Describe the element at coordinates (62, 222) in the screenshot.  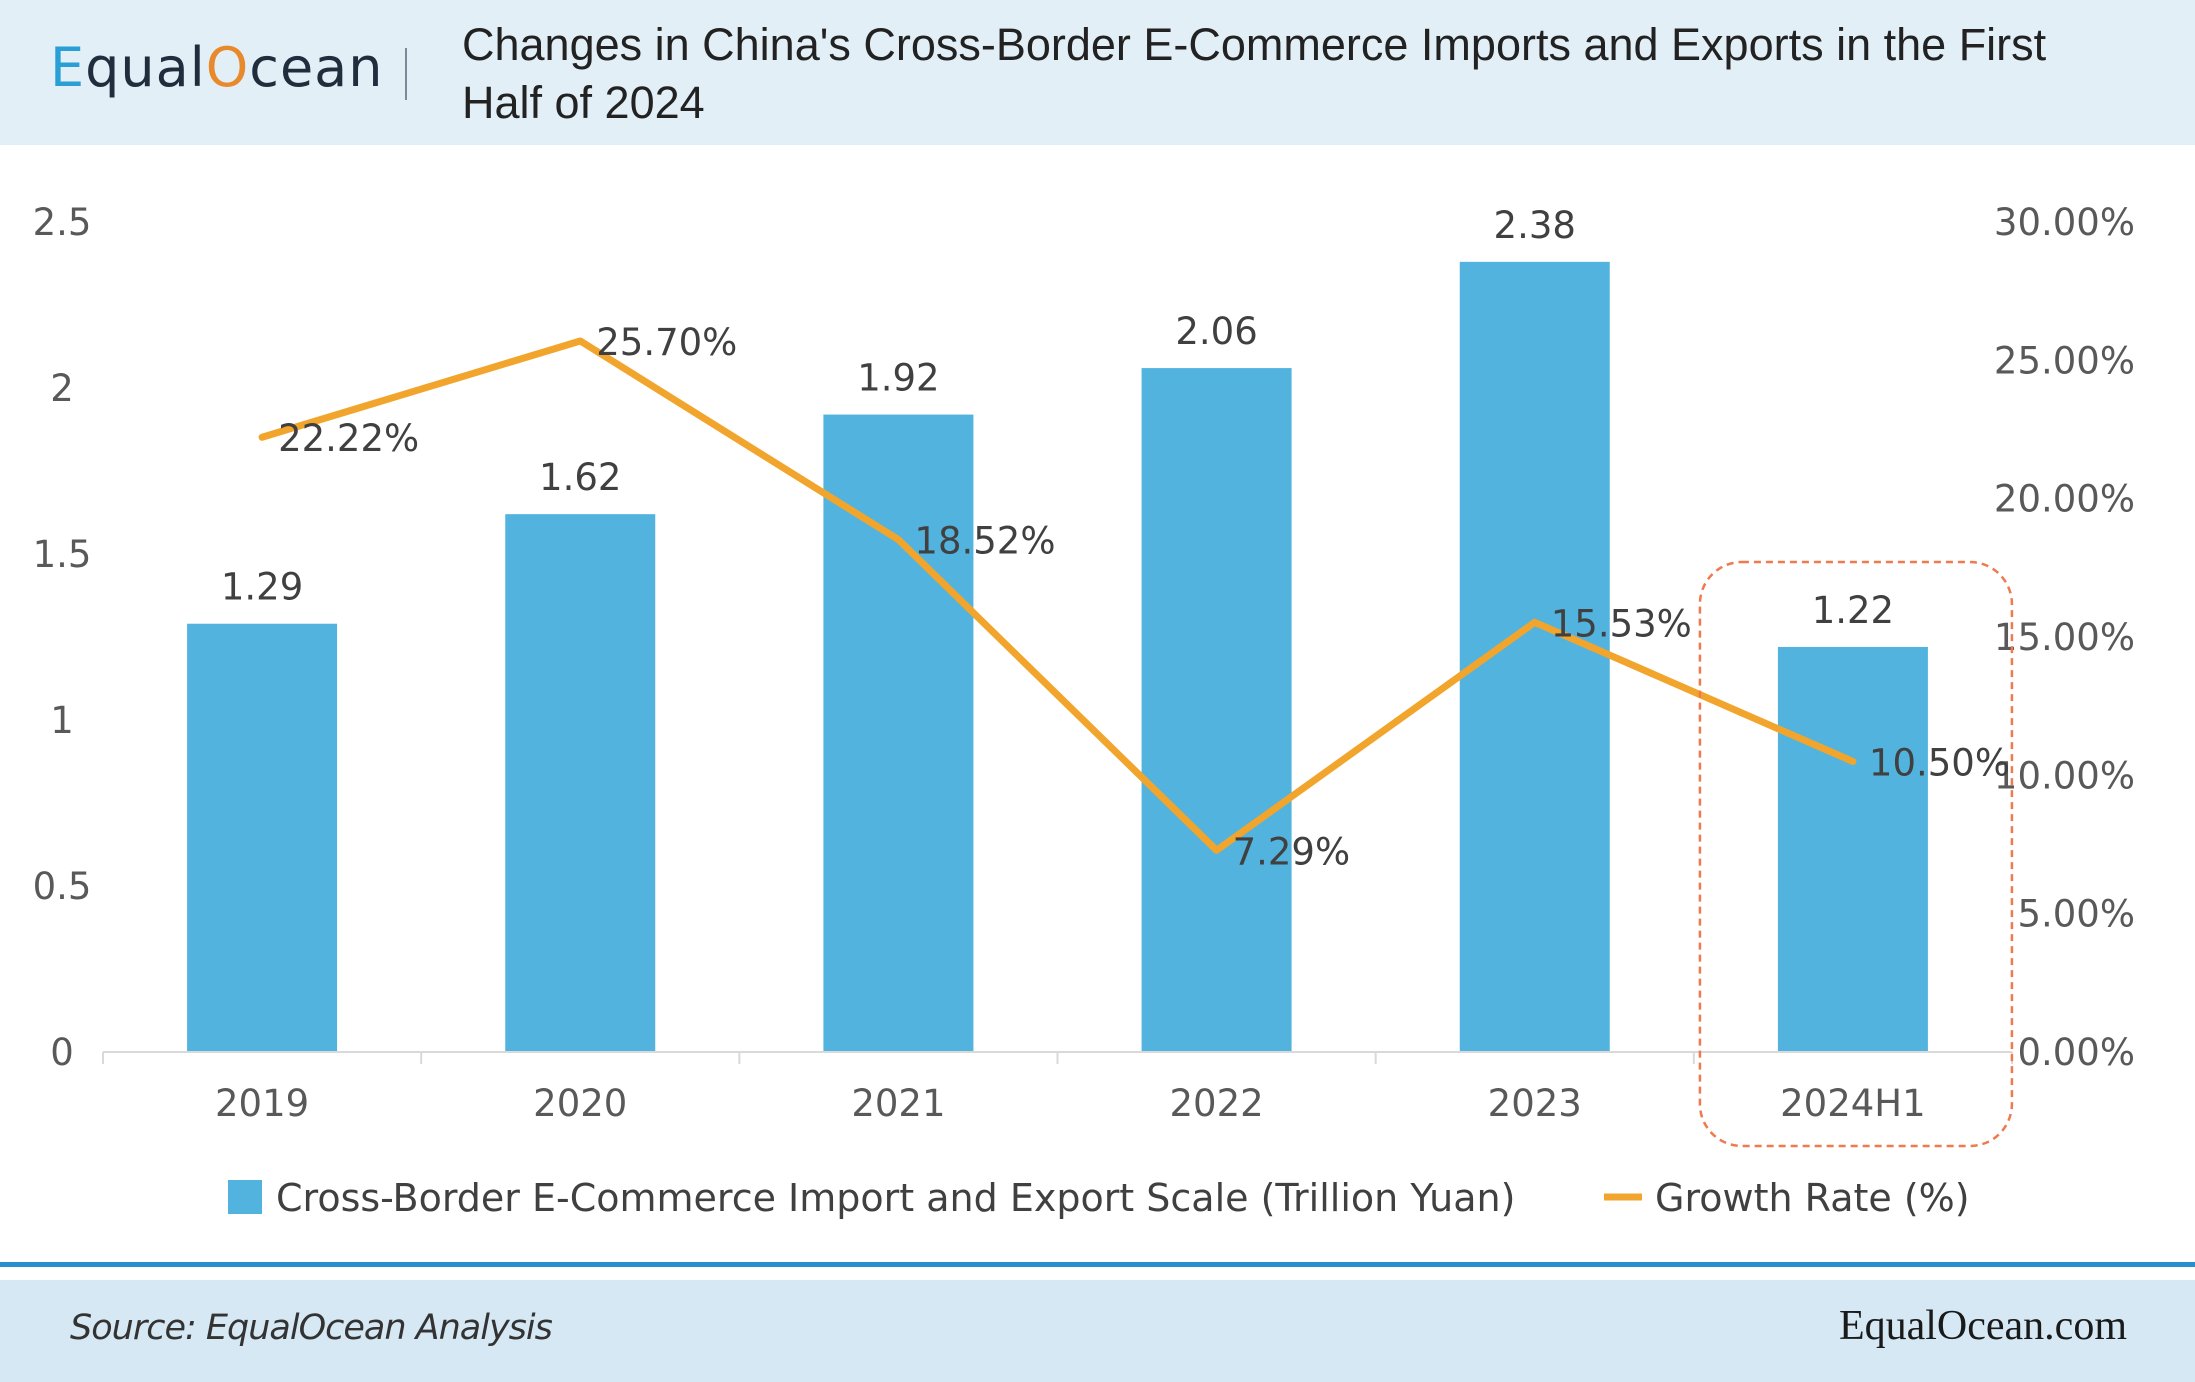
I see `left-tick-label: 2.5` at that location.